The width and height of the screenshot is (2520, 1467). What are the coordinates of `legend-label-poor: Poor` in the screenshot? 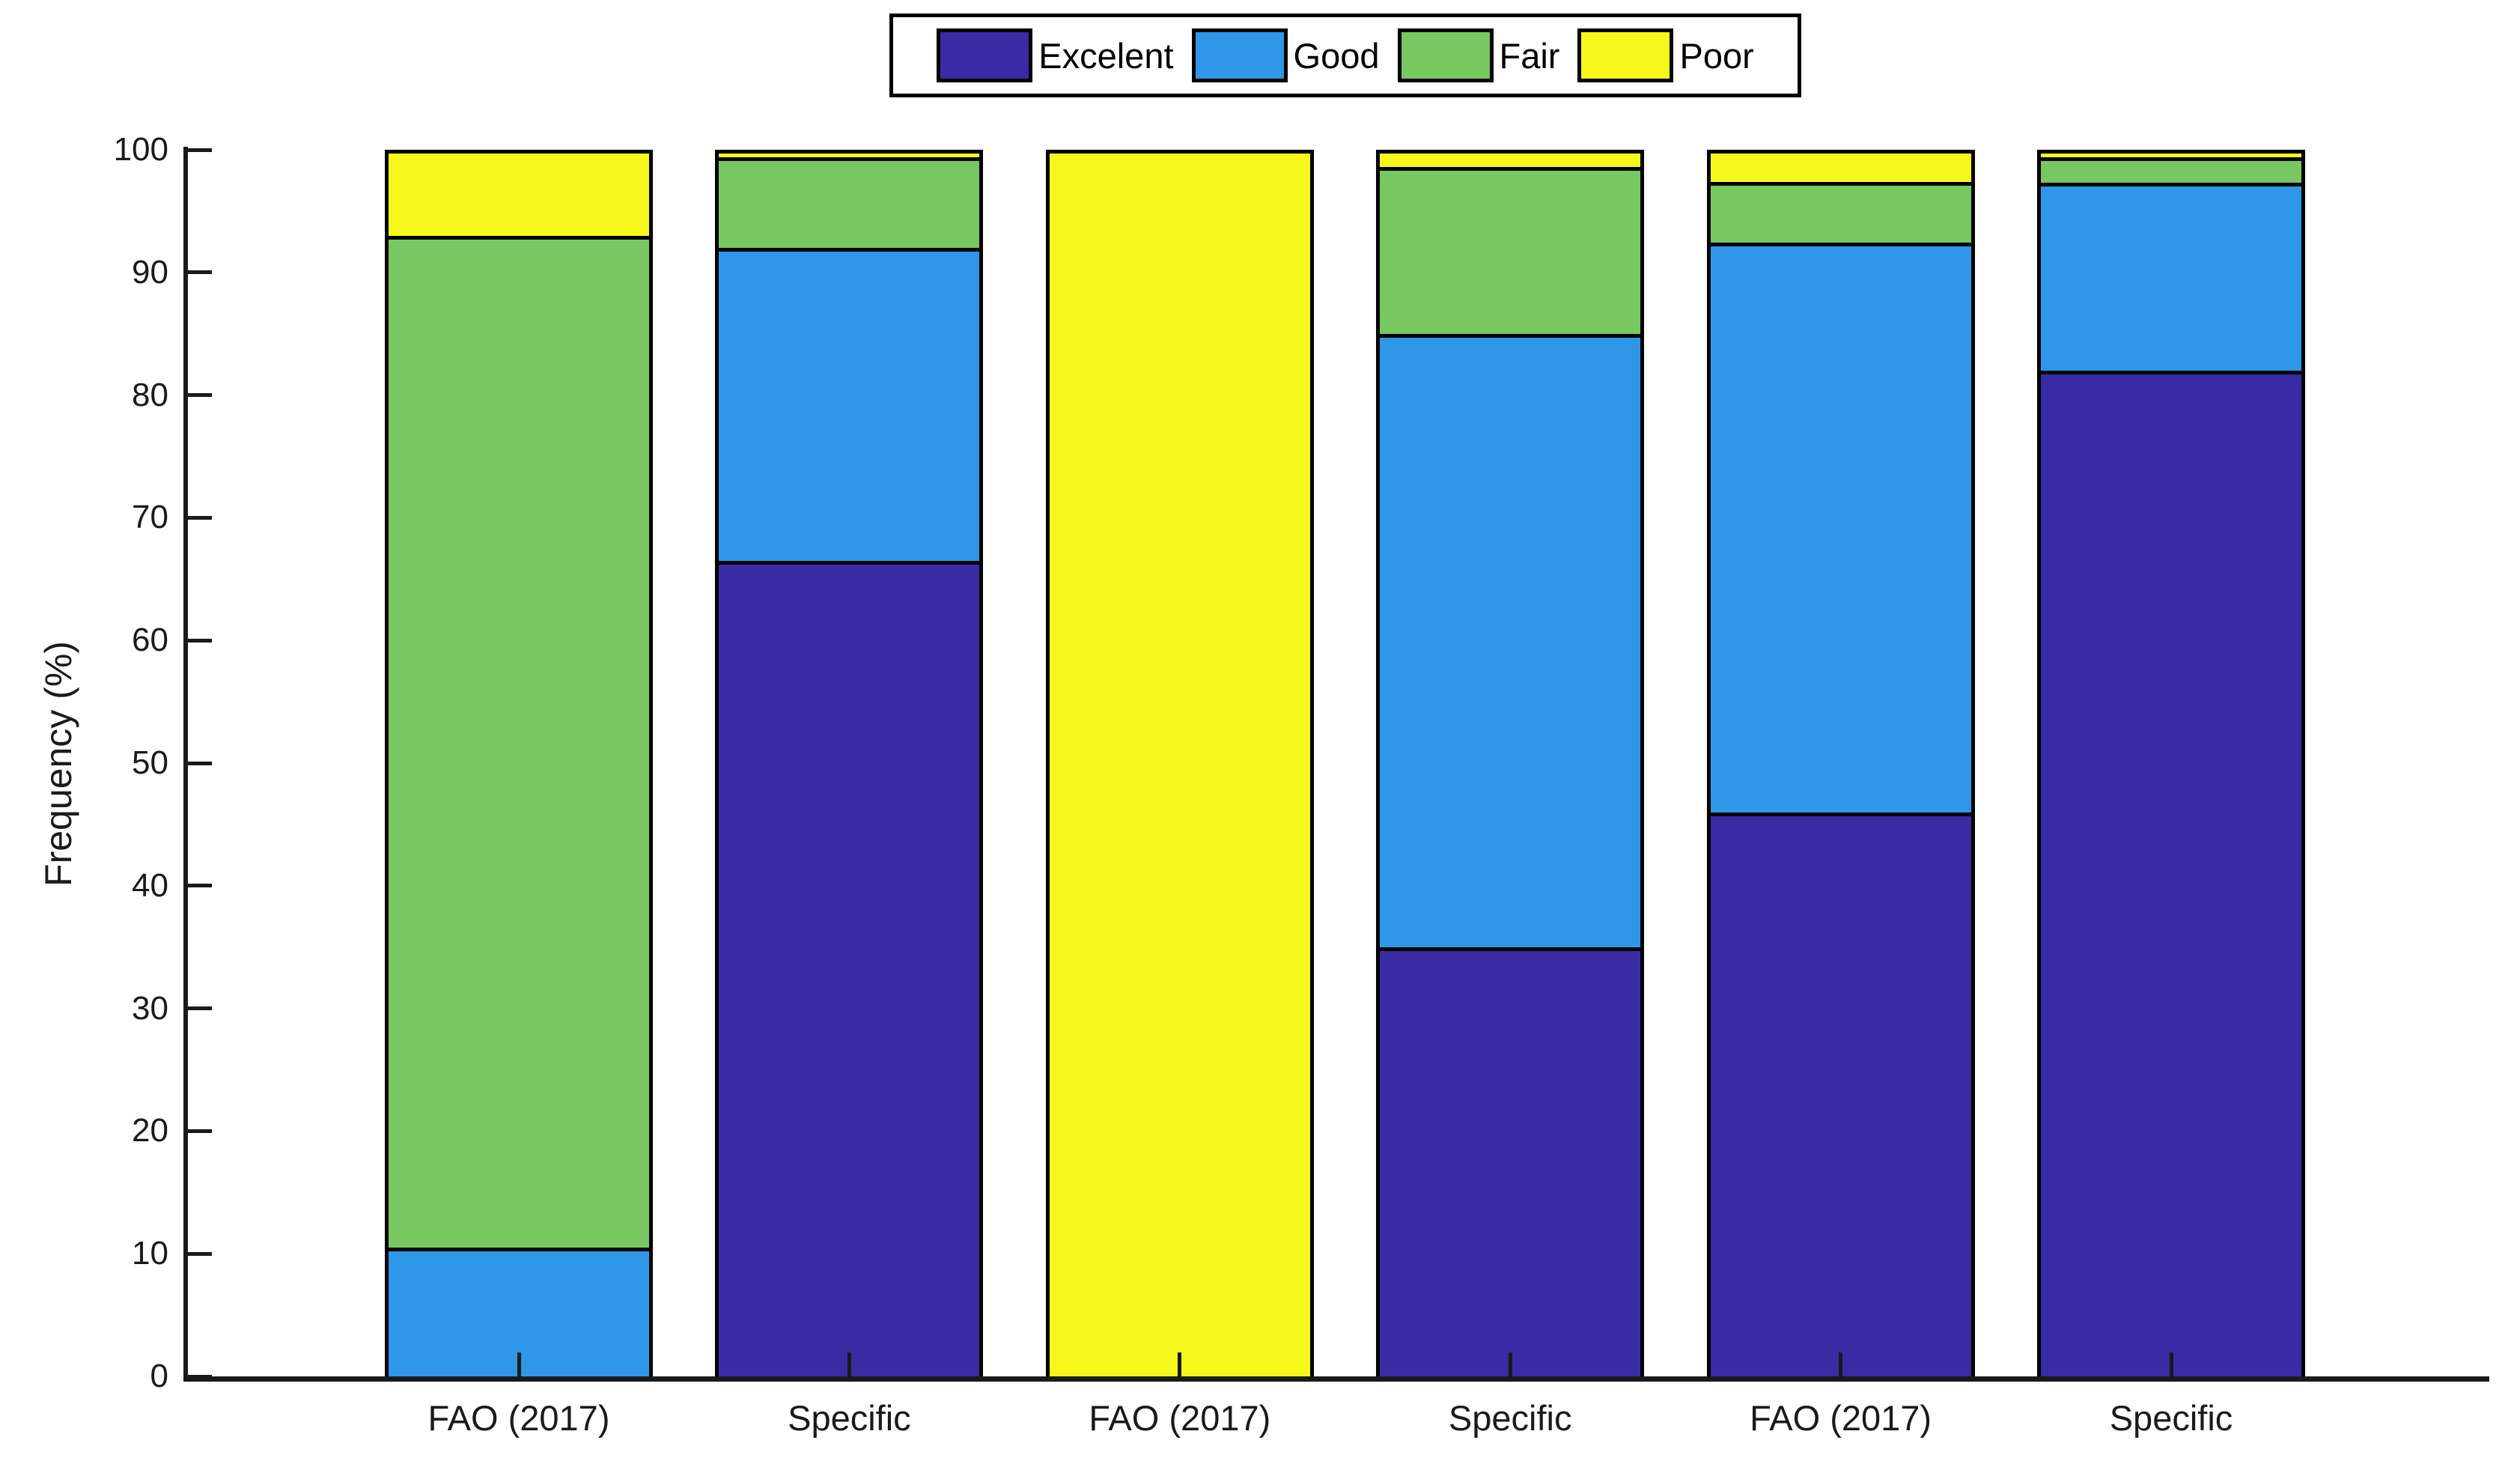 It's located at (1716, 55).